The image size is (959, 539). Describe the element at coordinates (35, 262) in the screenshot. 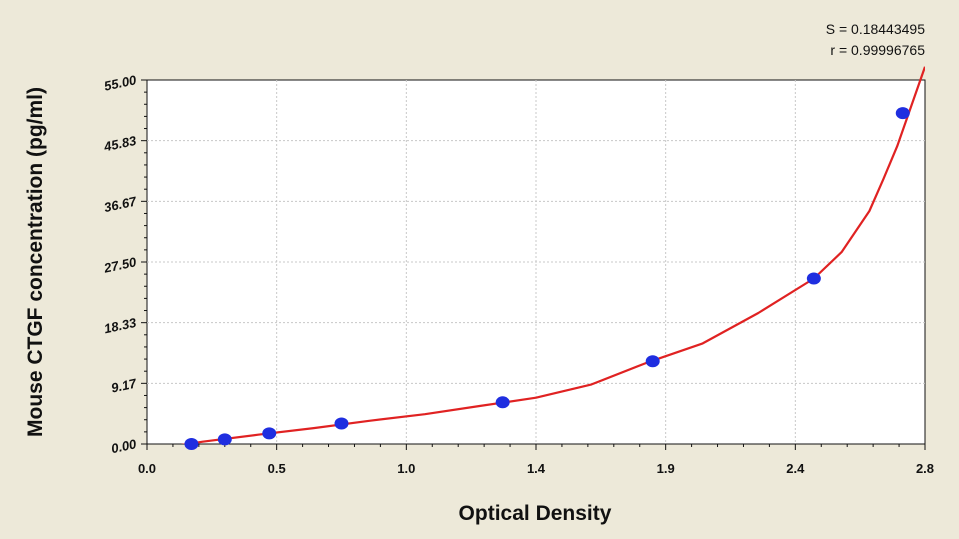

I see `y-axis-title: Mouse CTGF concentration (pg/ml)` at that location.